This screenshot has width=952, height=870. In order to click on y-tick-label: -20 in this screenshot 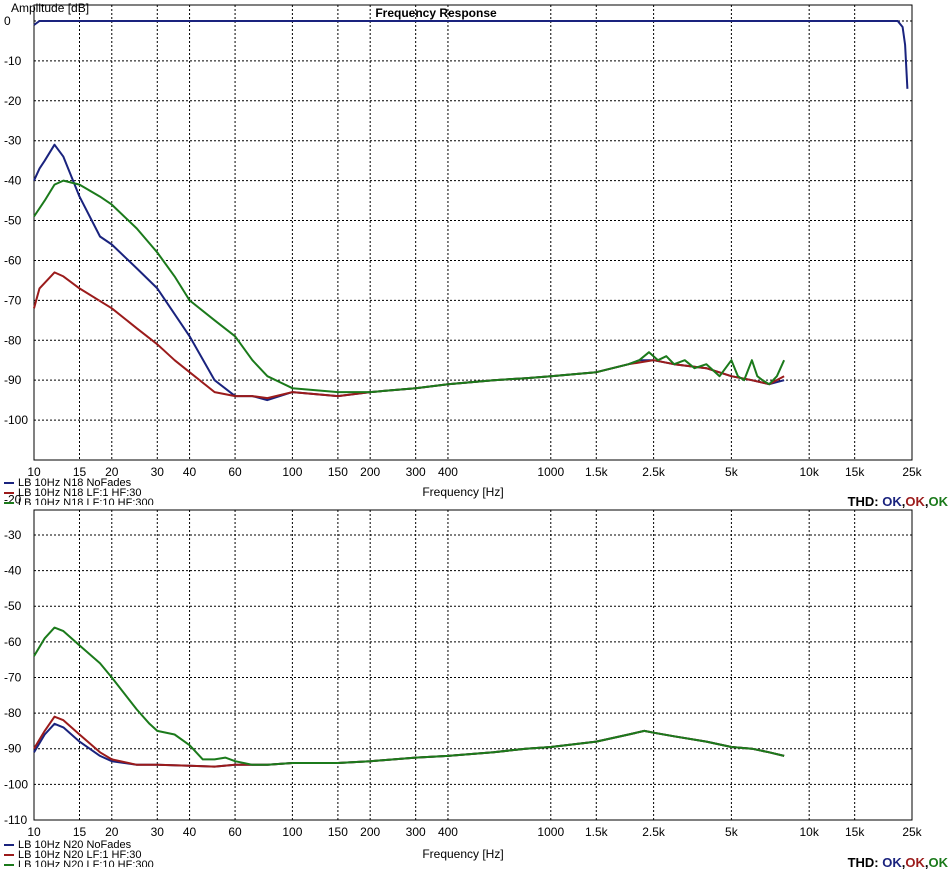, I will do `click(13, 101)`.